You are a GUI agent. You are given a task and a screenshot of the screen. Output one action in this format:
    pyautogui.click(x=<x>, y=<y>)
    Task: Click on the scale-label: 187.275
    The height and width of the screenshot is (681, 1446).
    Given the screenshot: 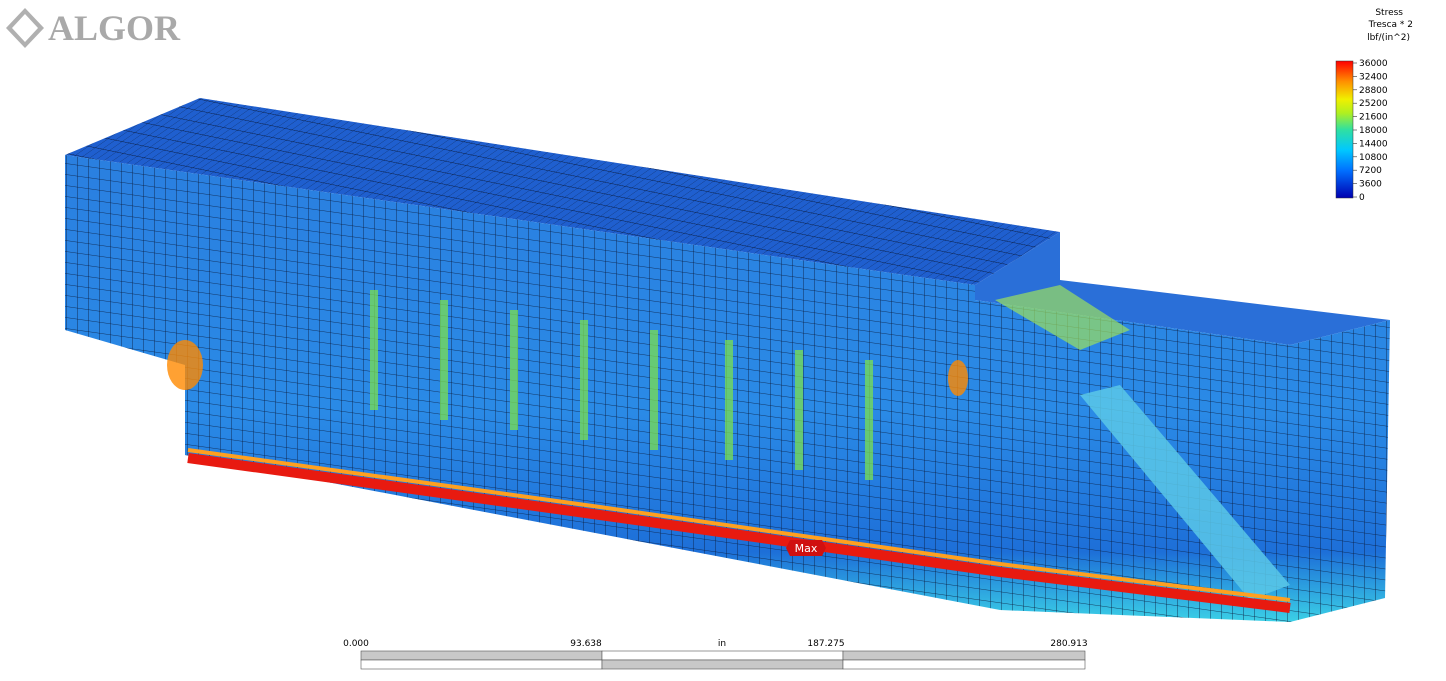 What is the action you would take?
    pyautogui.click(x=825, y=644)
    